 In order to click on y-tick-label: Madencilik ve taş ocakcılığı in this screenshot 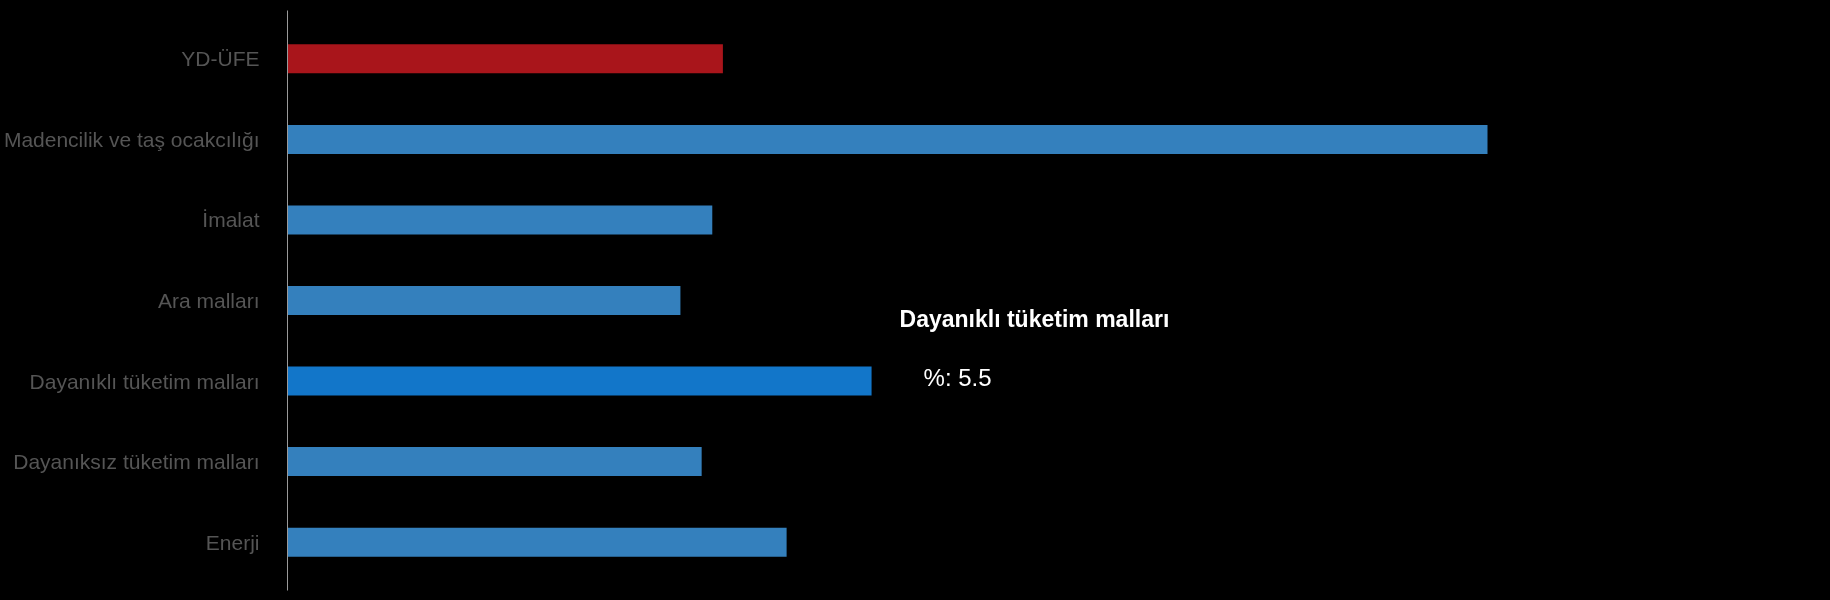, I will do `click(131, 139)`.